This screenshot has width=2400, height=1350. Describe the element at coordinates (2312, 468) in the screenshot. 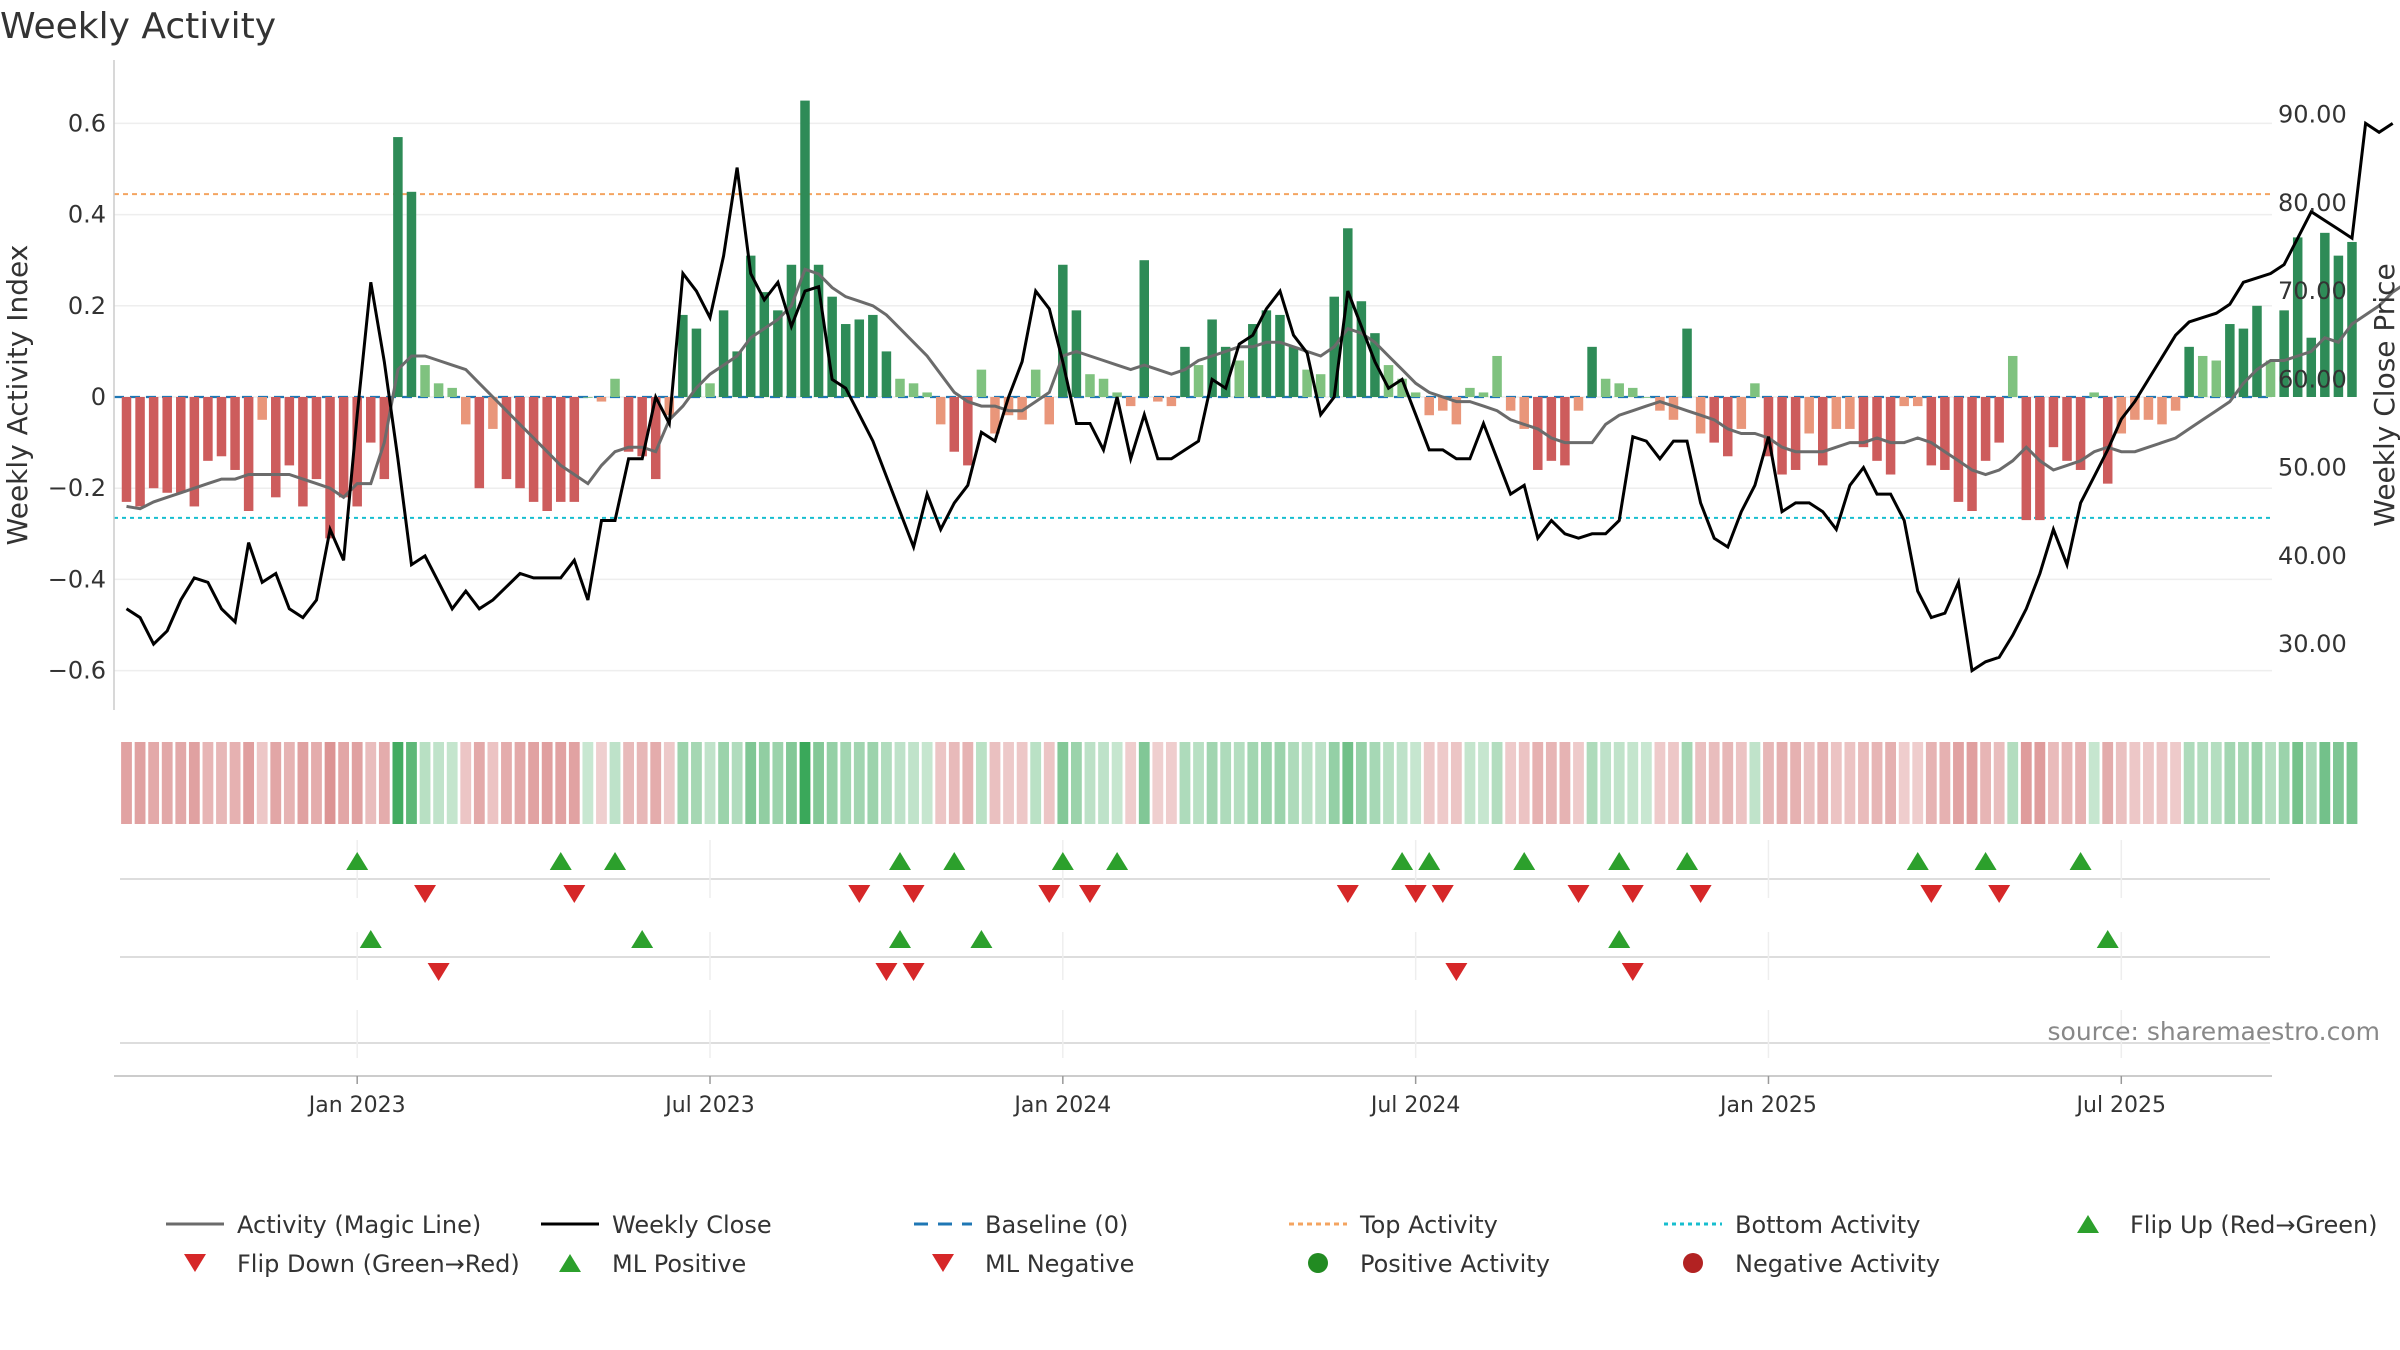

I see `y2-tick-label: 50.00` at that location.